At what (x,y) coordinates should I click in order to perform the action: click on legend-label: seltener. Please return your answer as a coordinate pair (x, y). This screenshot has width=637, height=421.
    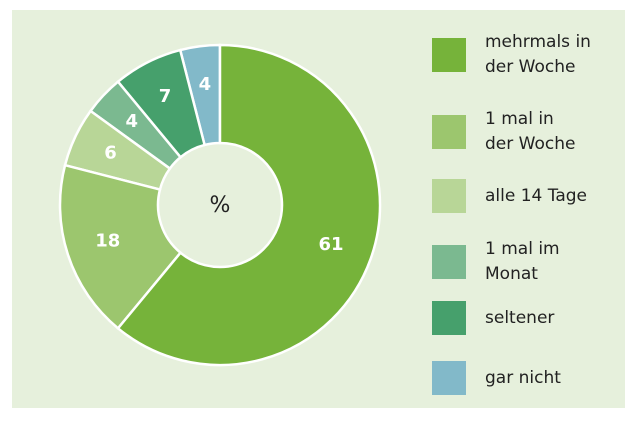
    Looking at the image, I should click on (520, 317).